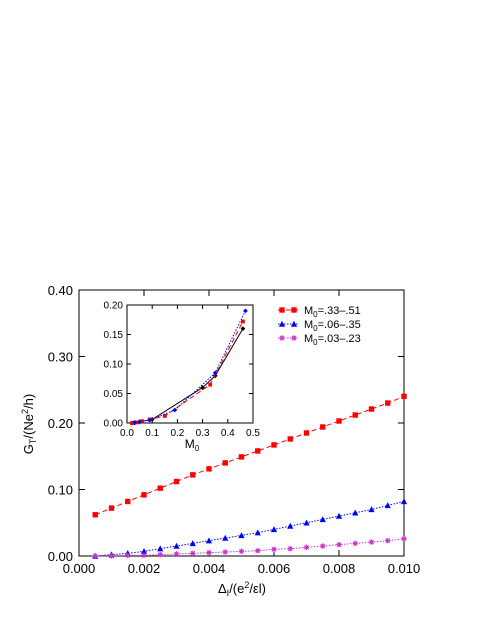  I want to click on inset-y-tick-label: 0.20, so click(114, 306).